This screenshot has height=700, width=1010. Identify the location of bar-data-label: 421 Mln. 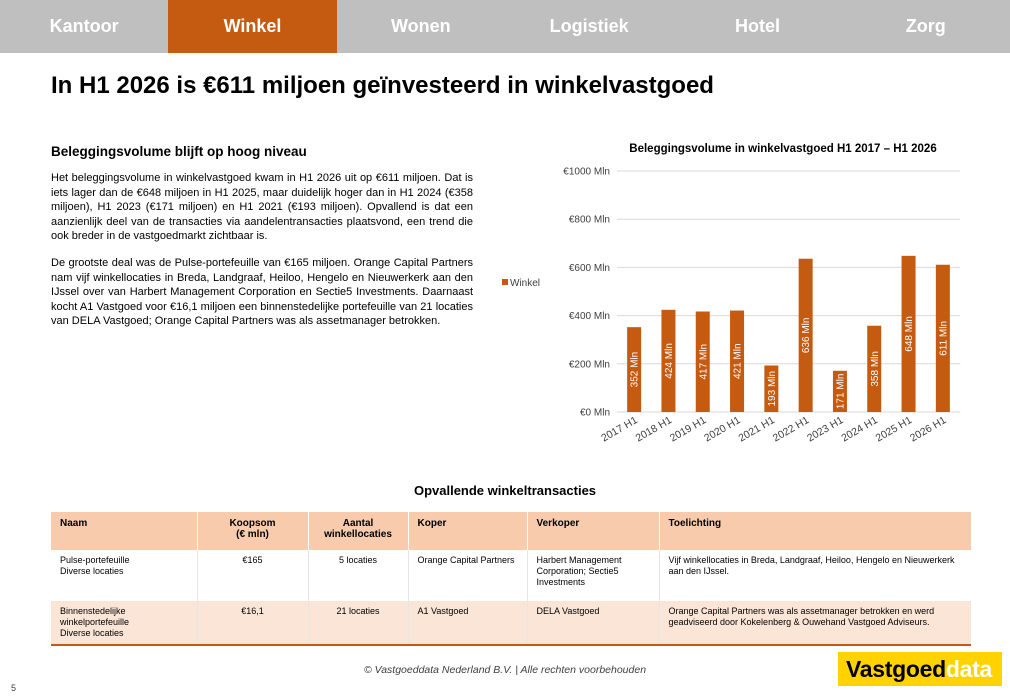
(738, 361).